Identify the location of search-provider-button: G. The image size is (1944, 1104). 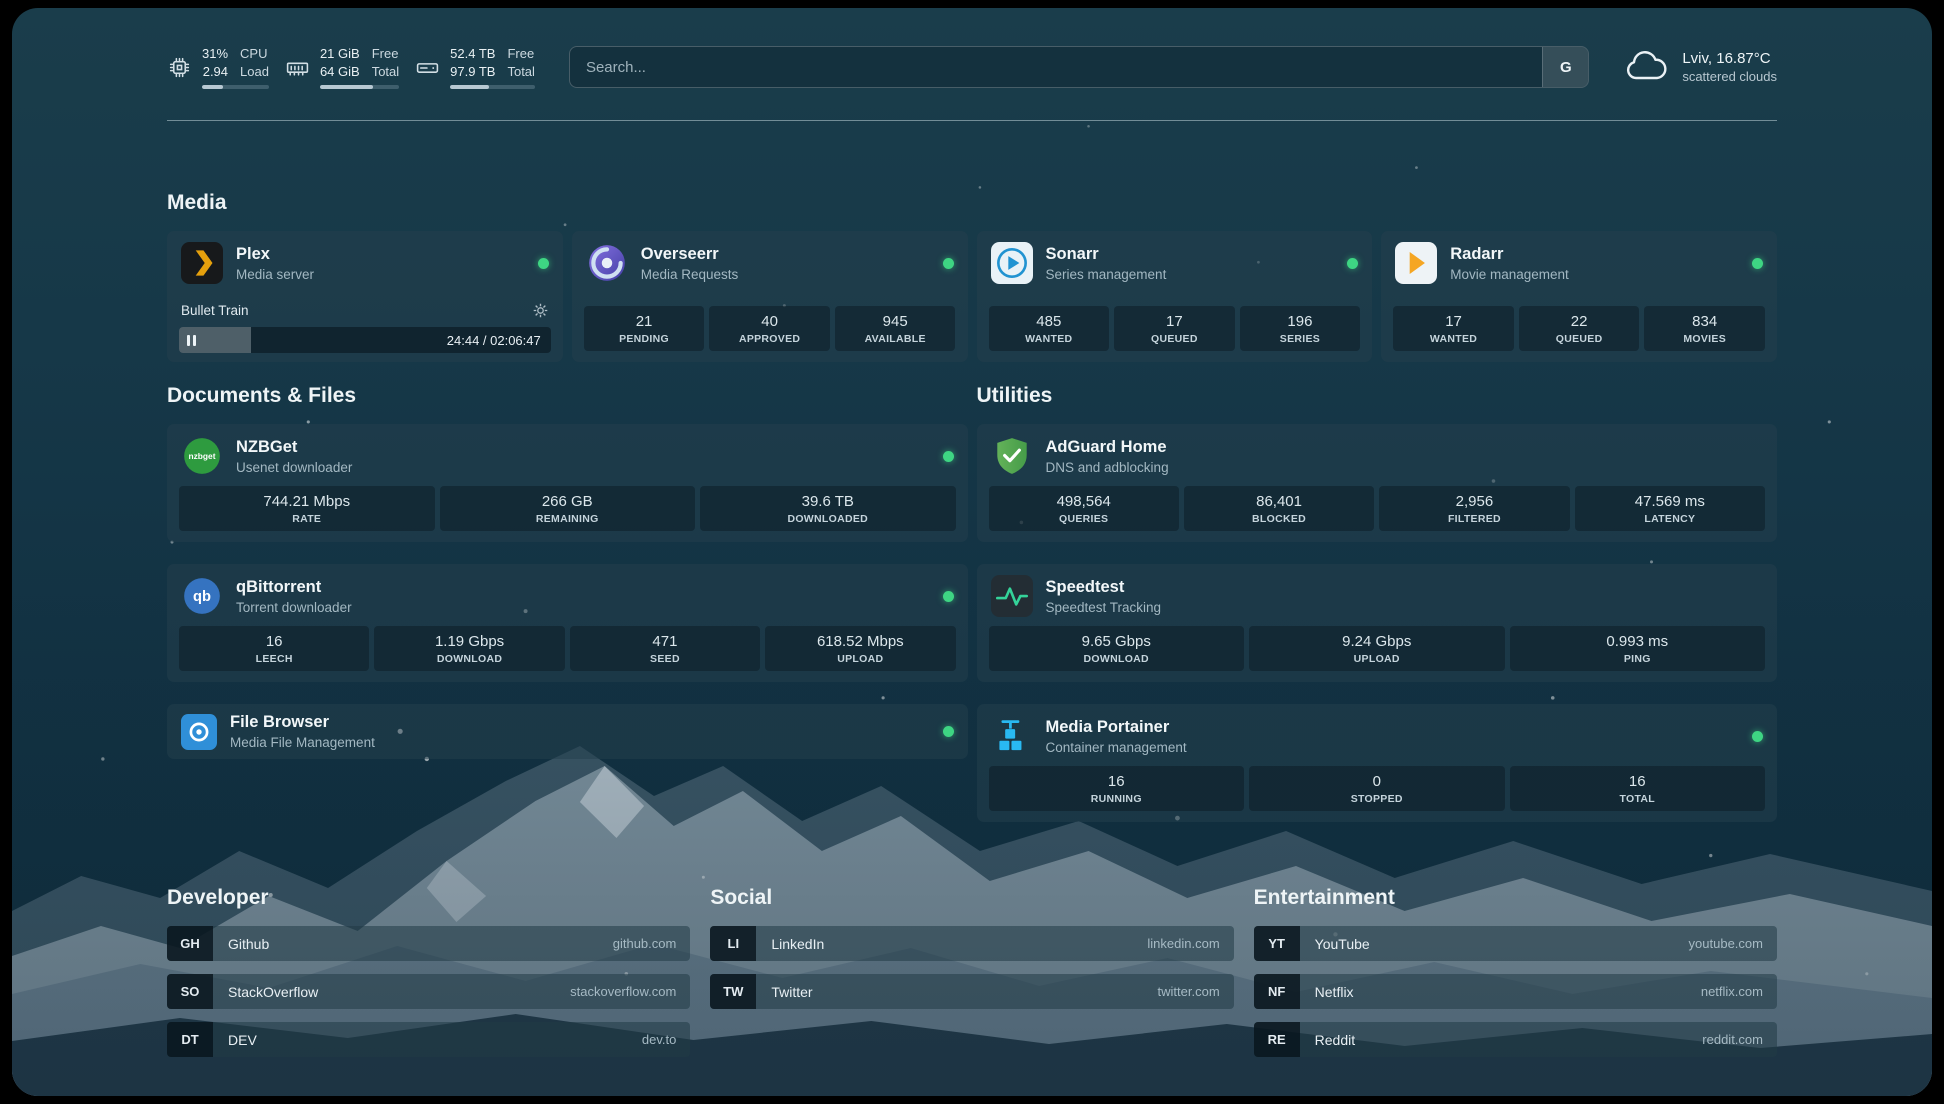
(1565, 67).